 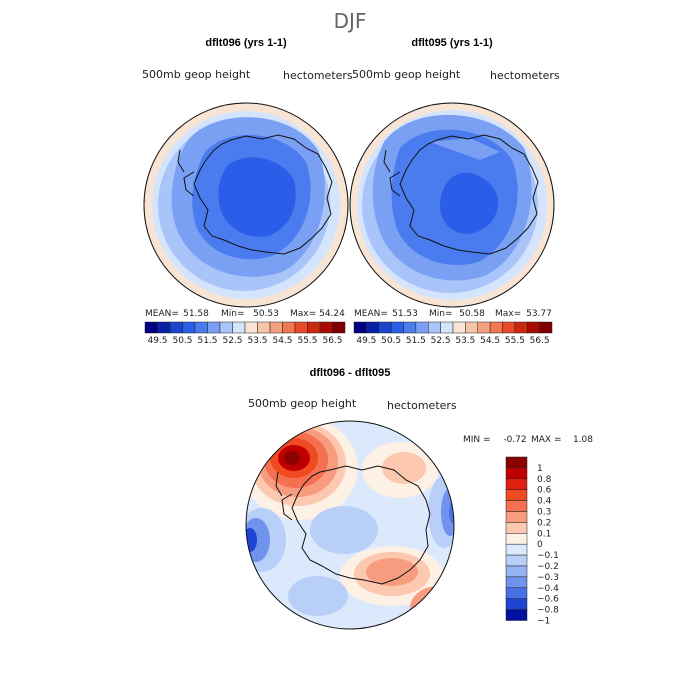 I want to click on panel-b-mean: 51.53, so click(x=405, y=314).